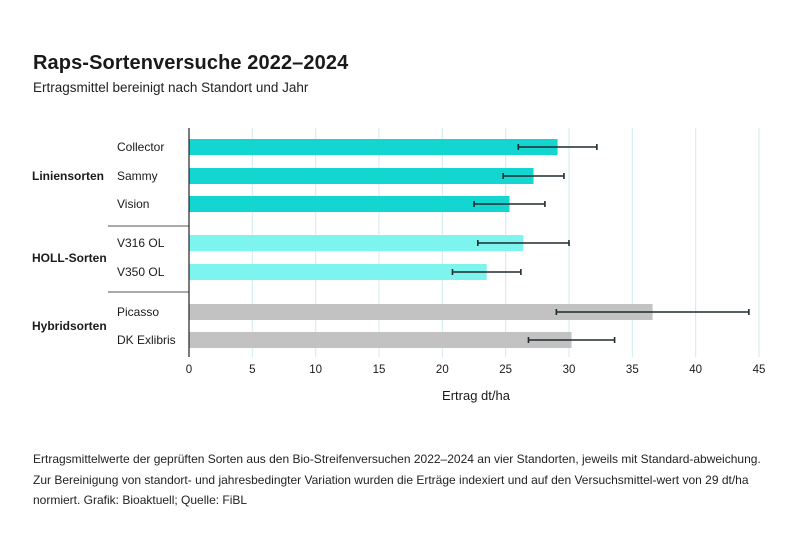 This screenshot has width=800, height=533. I want to click on x-tick-label: 40, so click(695, 370).